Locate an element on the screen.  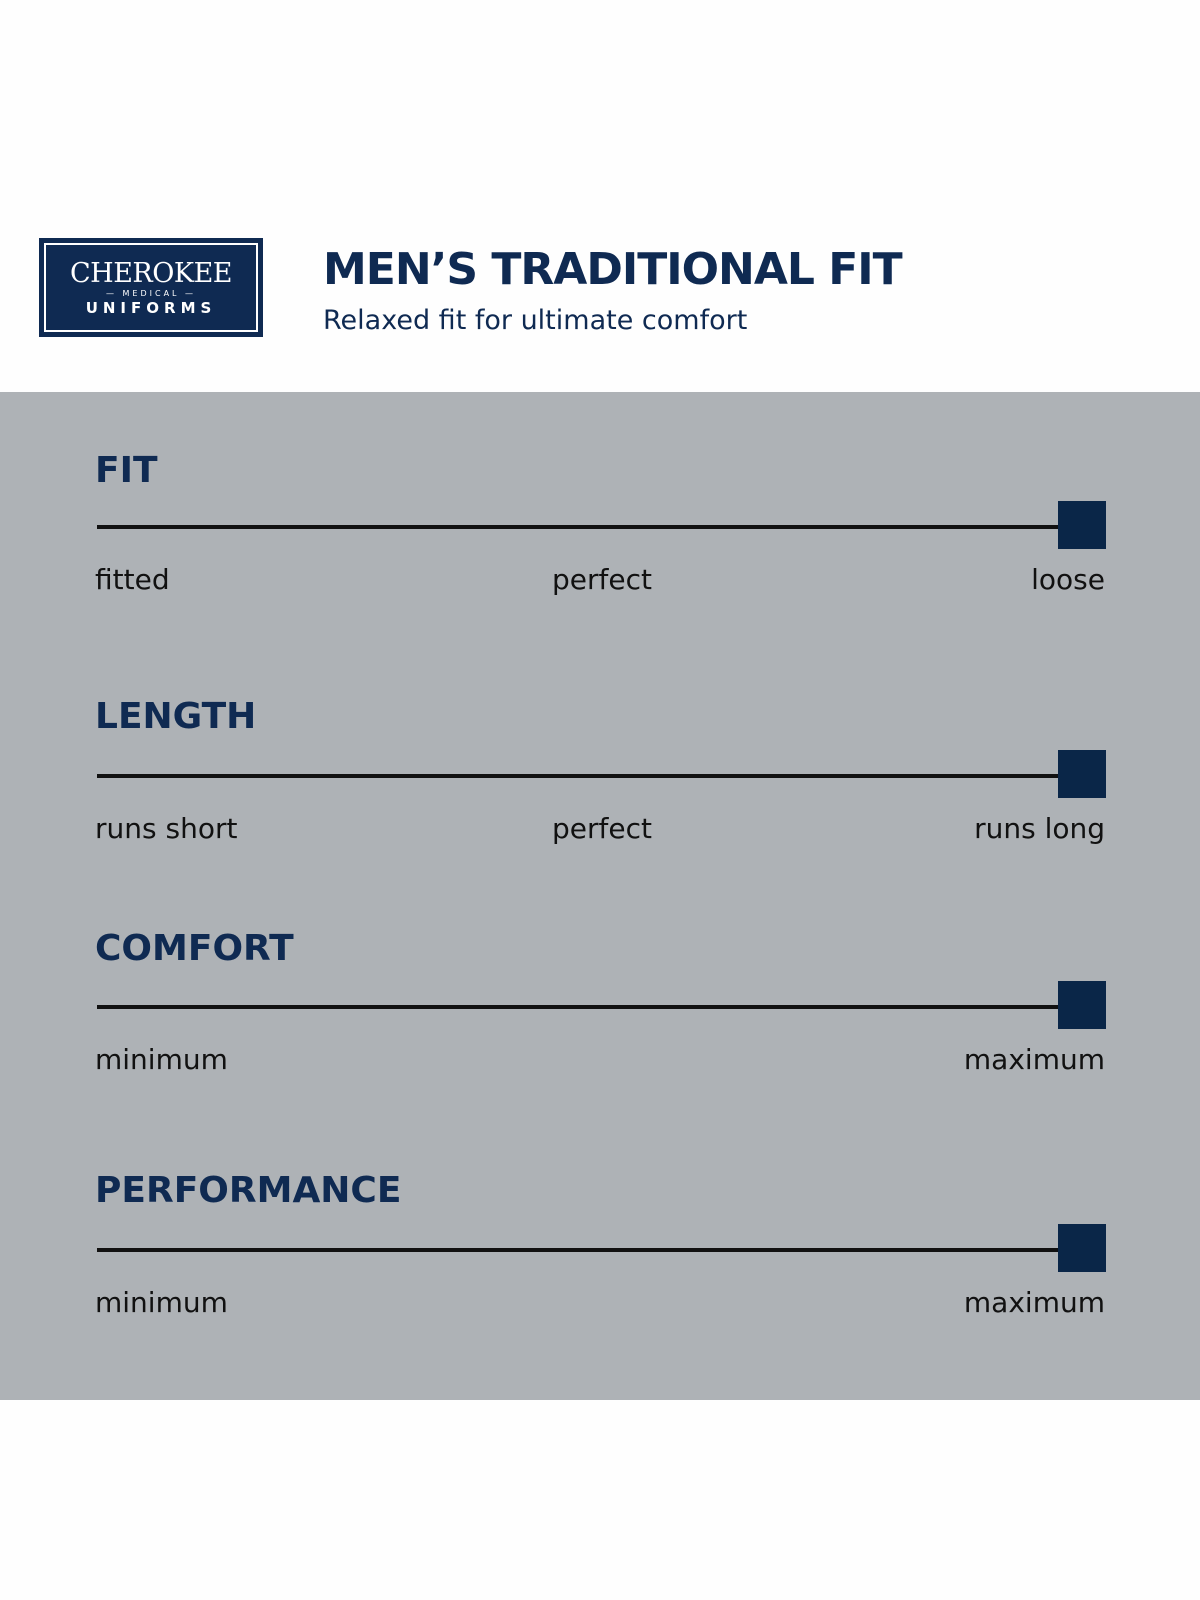
label-left: runs short is located at coordinates (166, 828).